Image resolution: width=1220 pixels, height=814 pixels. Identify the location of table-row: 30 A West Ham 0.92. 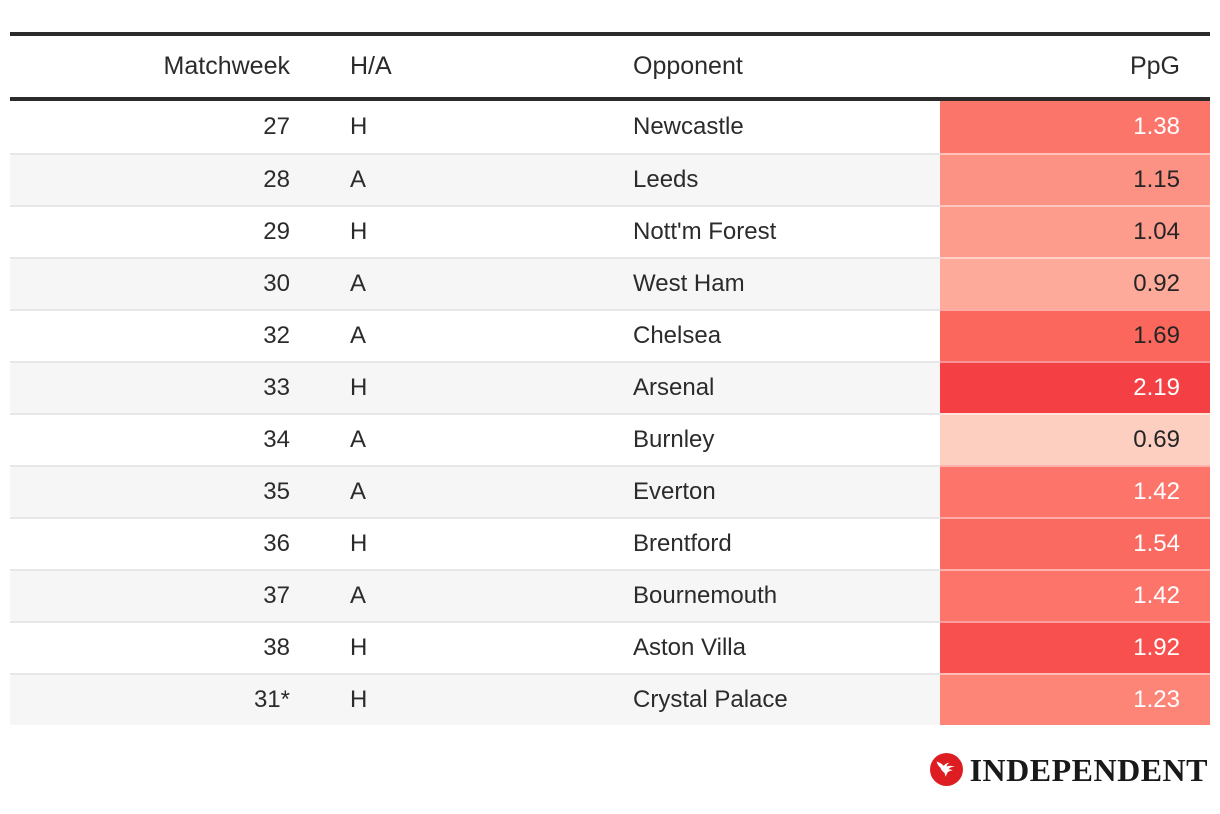
(610, 283).